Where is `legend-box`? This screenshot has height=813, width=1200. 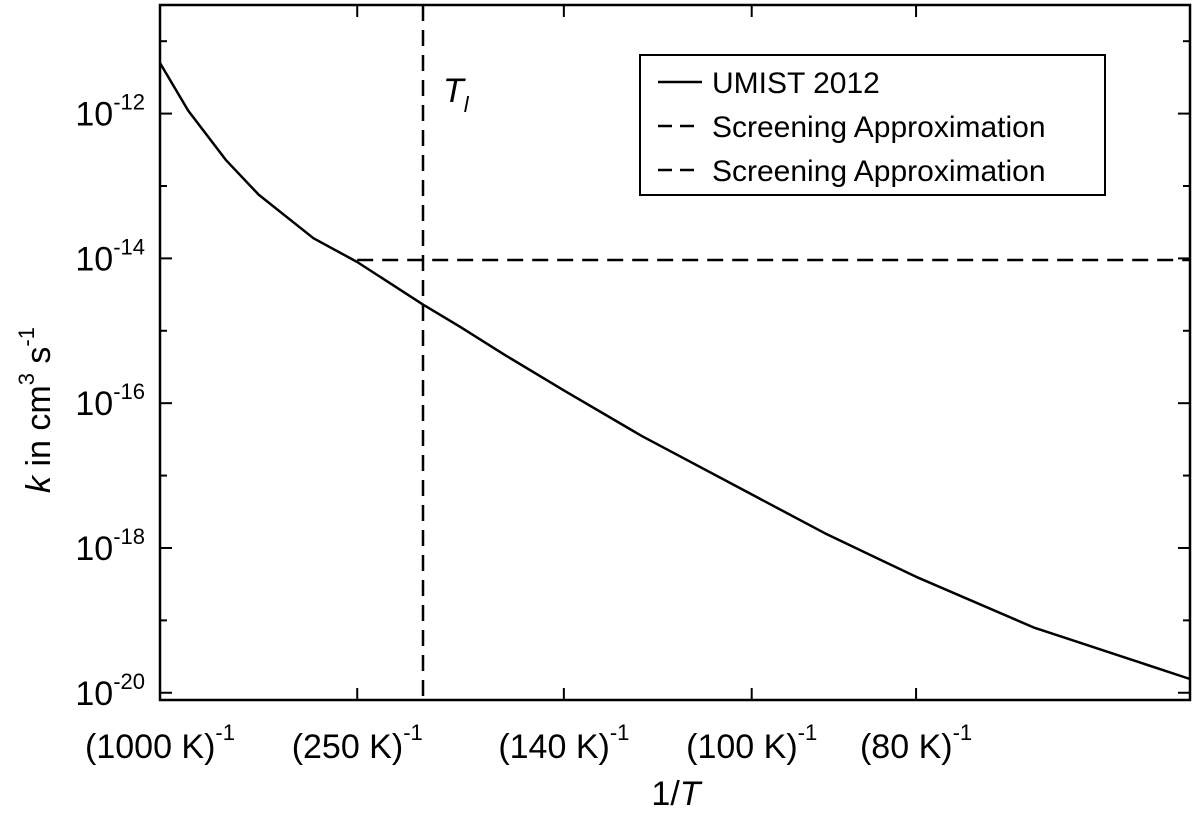
legend-box is located at coordinates (872, 125).